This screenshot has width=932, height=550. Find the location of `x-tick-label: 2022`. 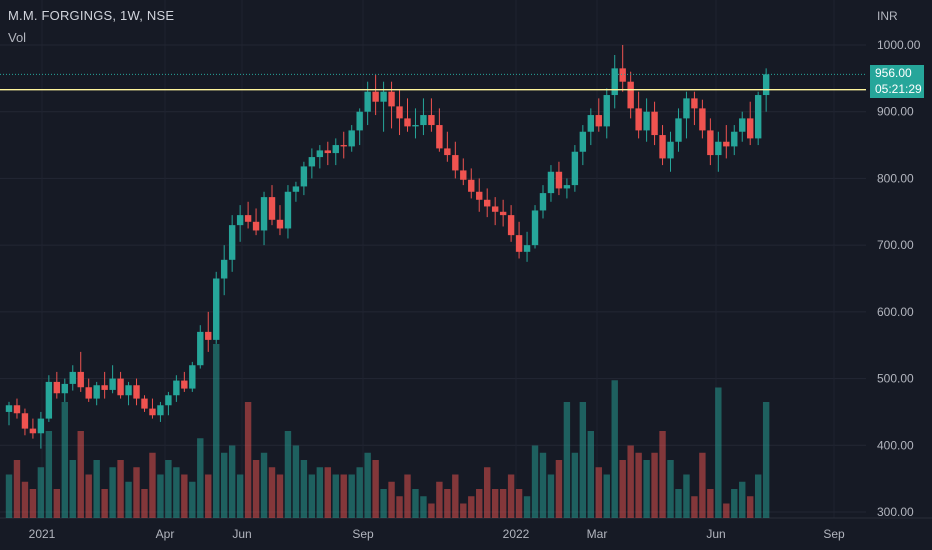

x-tick-label: 2022 is located at coordinates (516, 534).